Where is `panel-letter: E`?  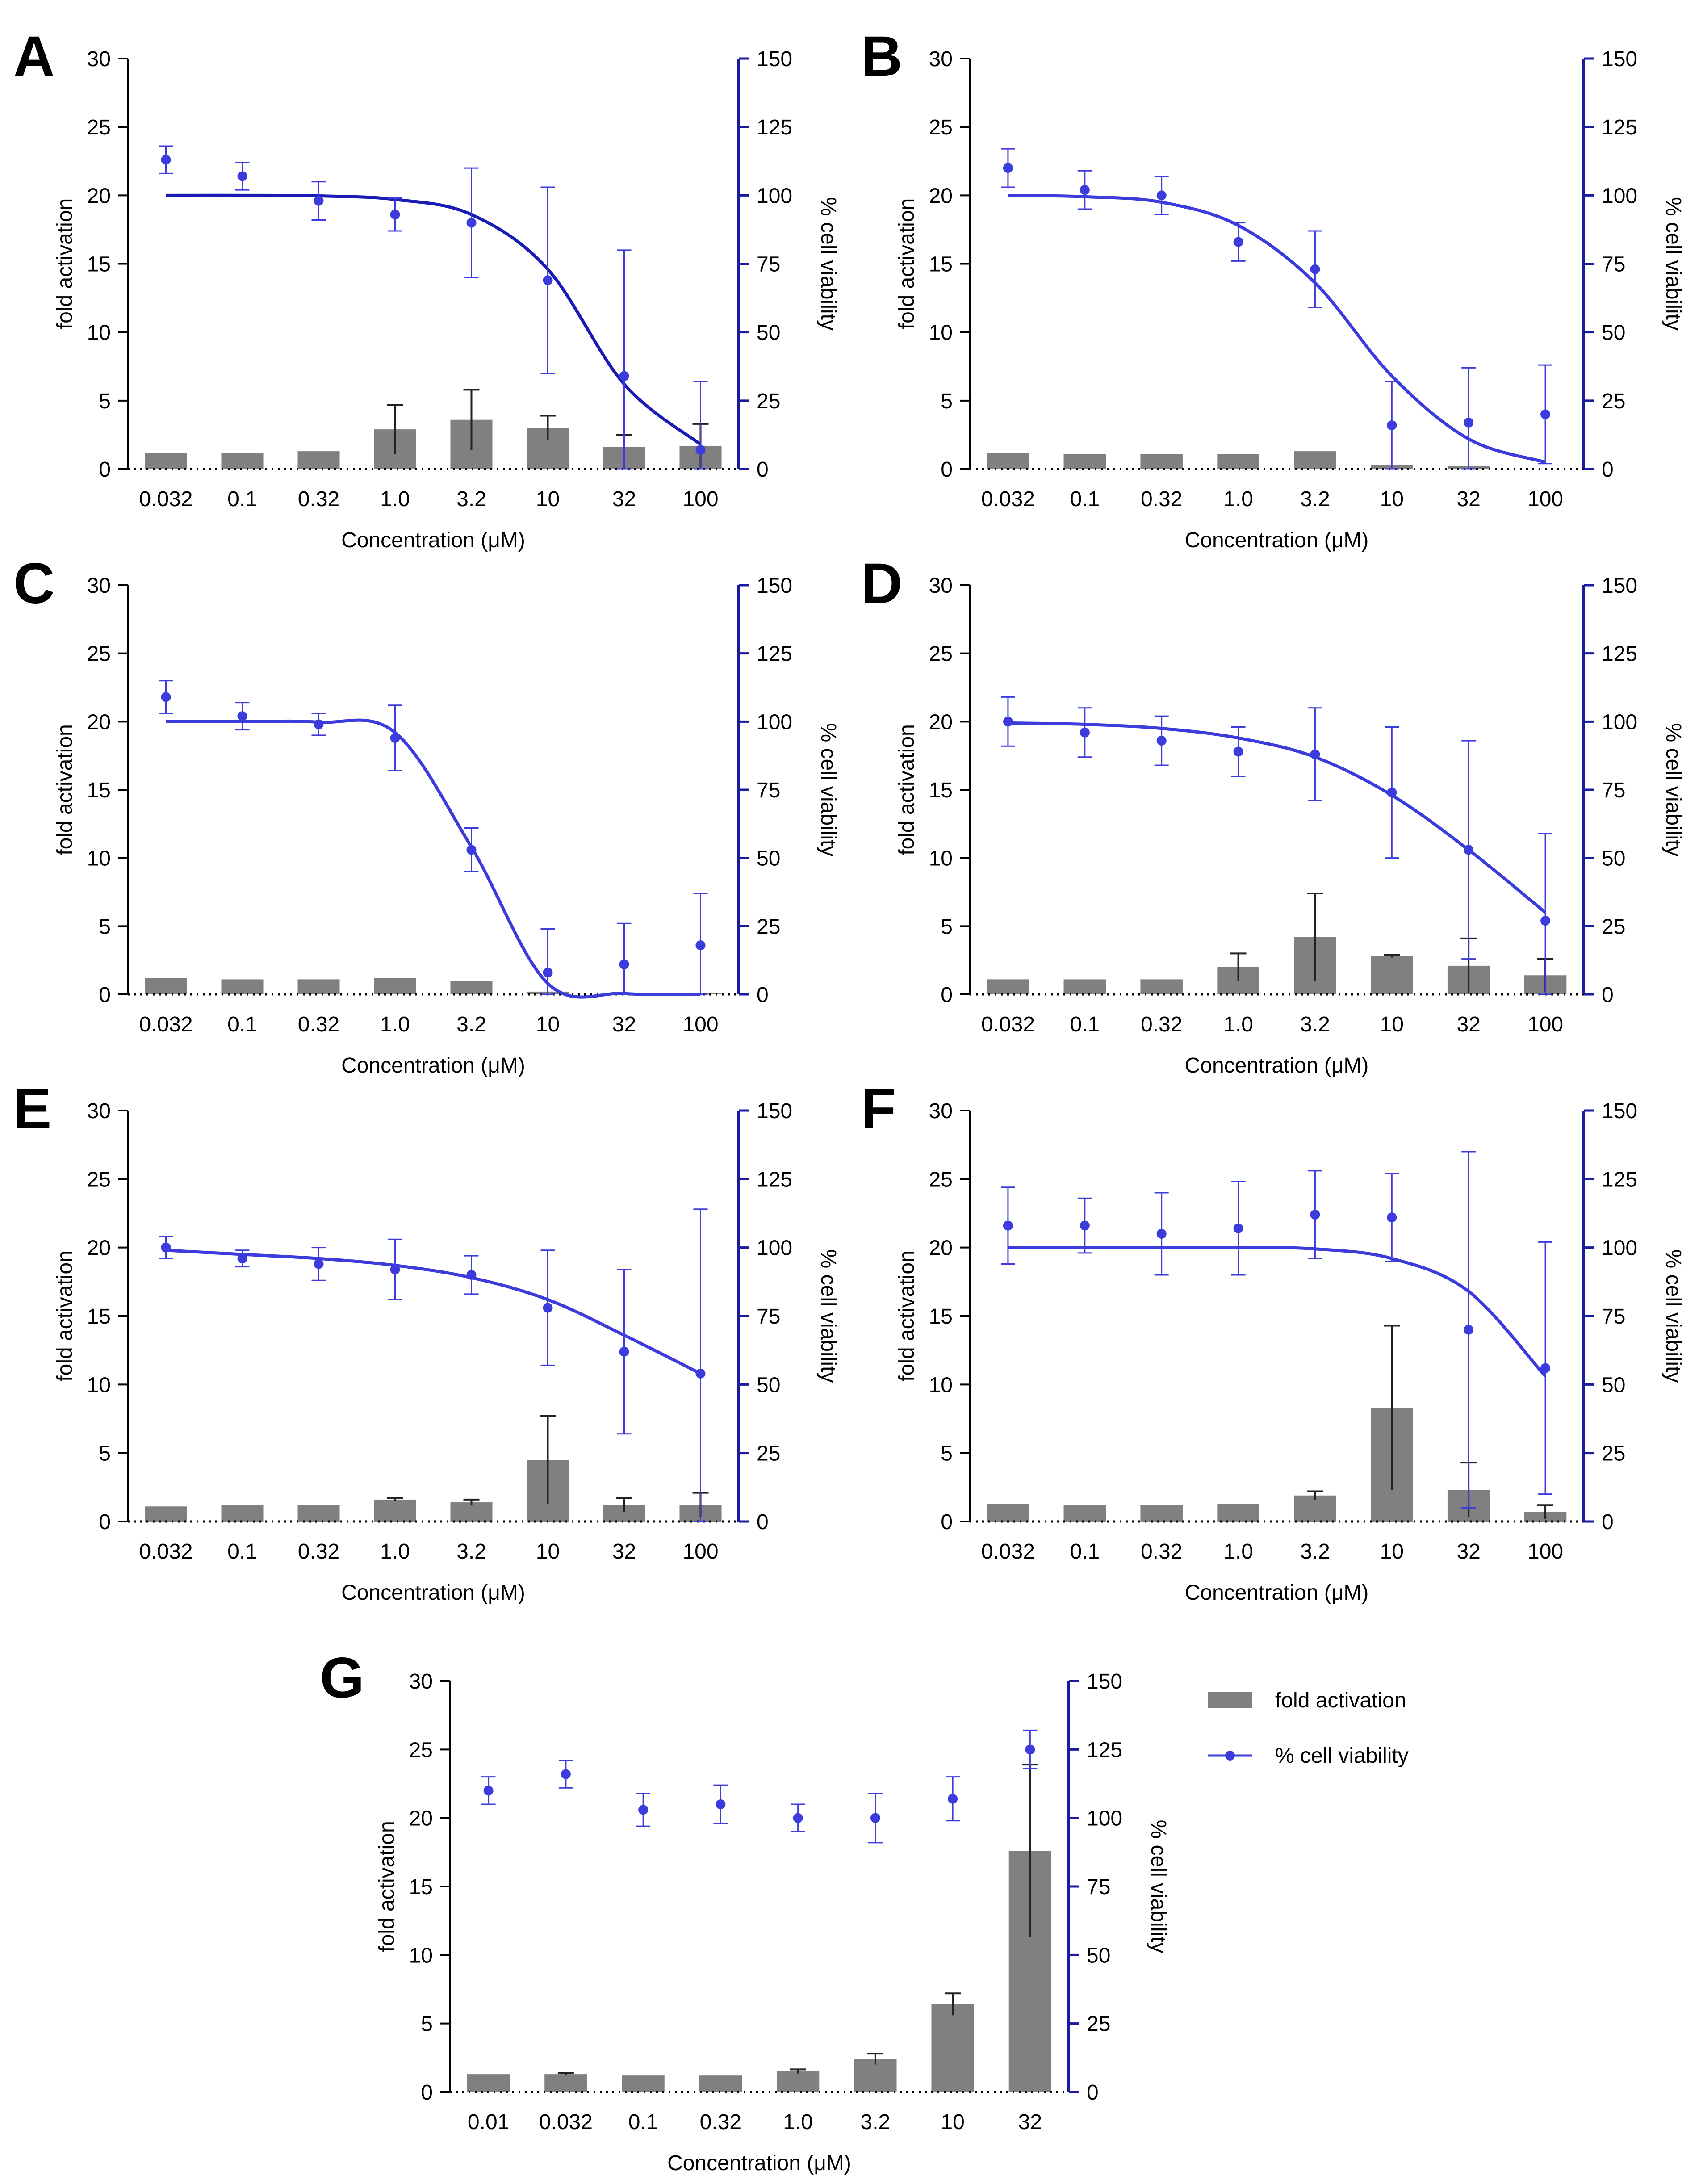 panel-letter: E is located at coordinates (32, 1109).